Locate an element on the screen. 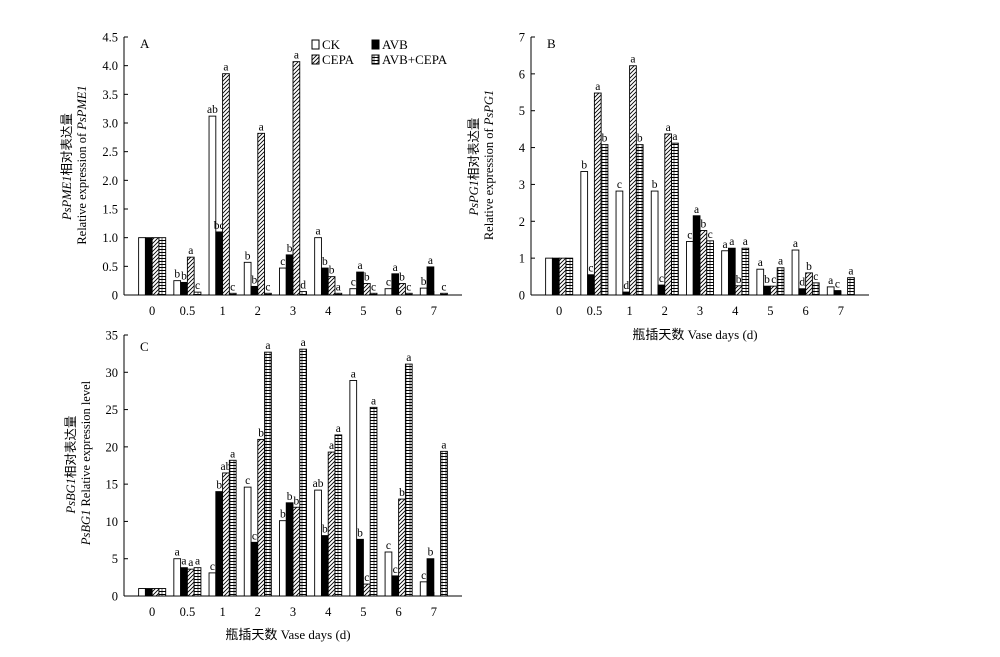  y-tick-label-c: 5 is located at coordinates (115, 559).